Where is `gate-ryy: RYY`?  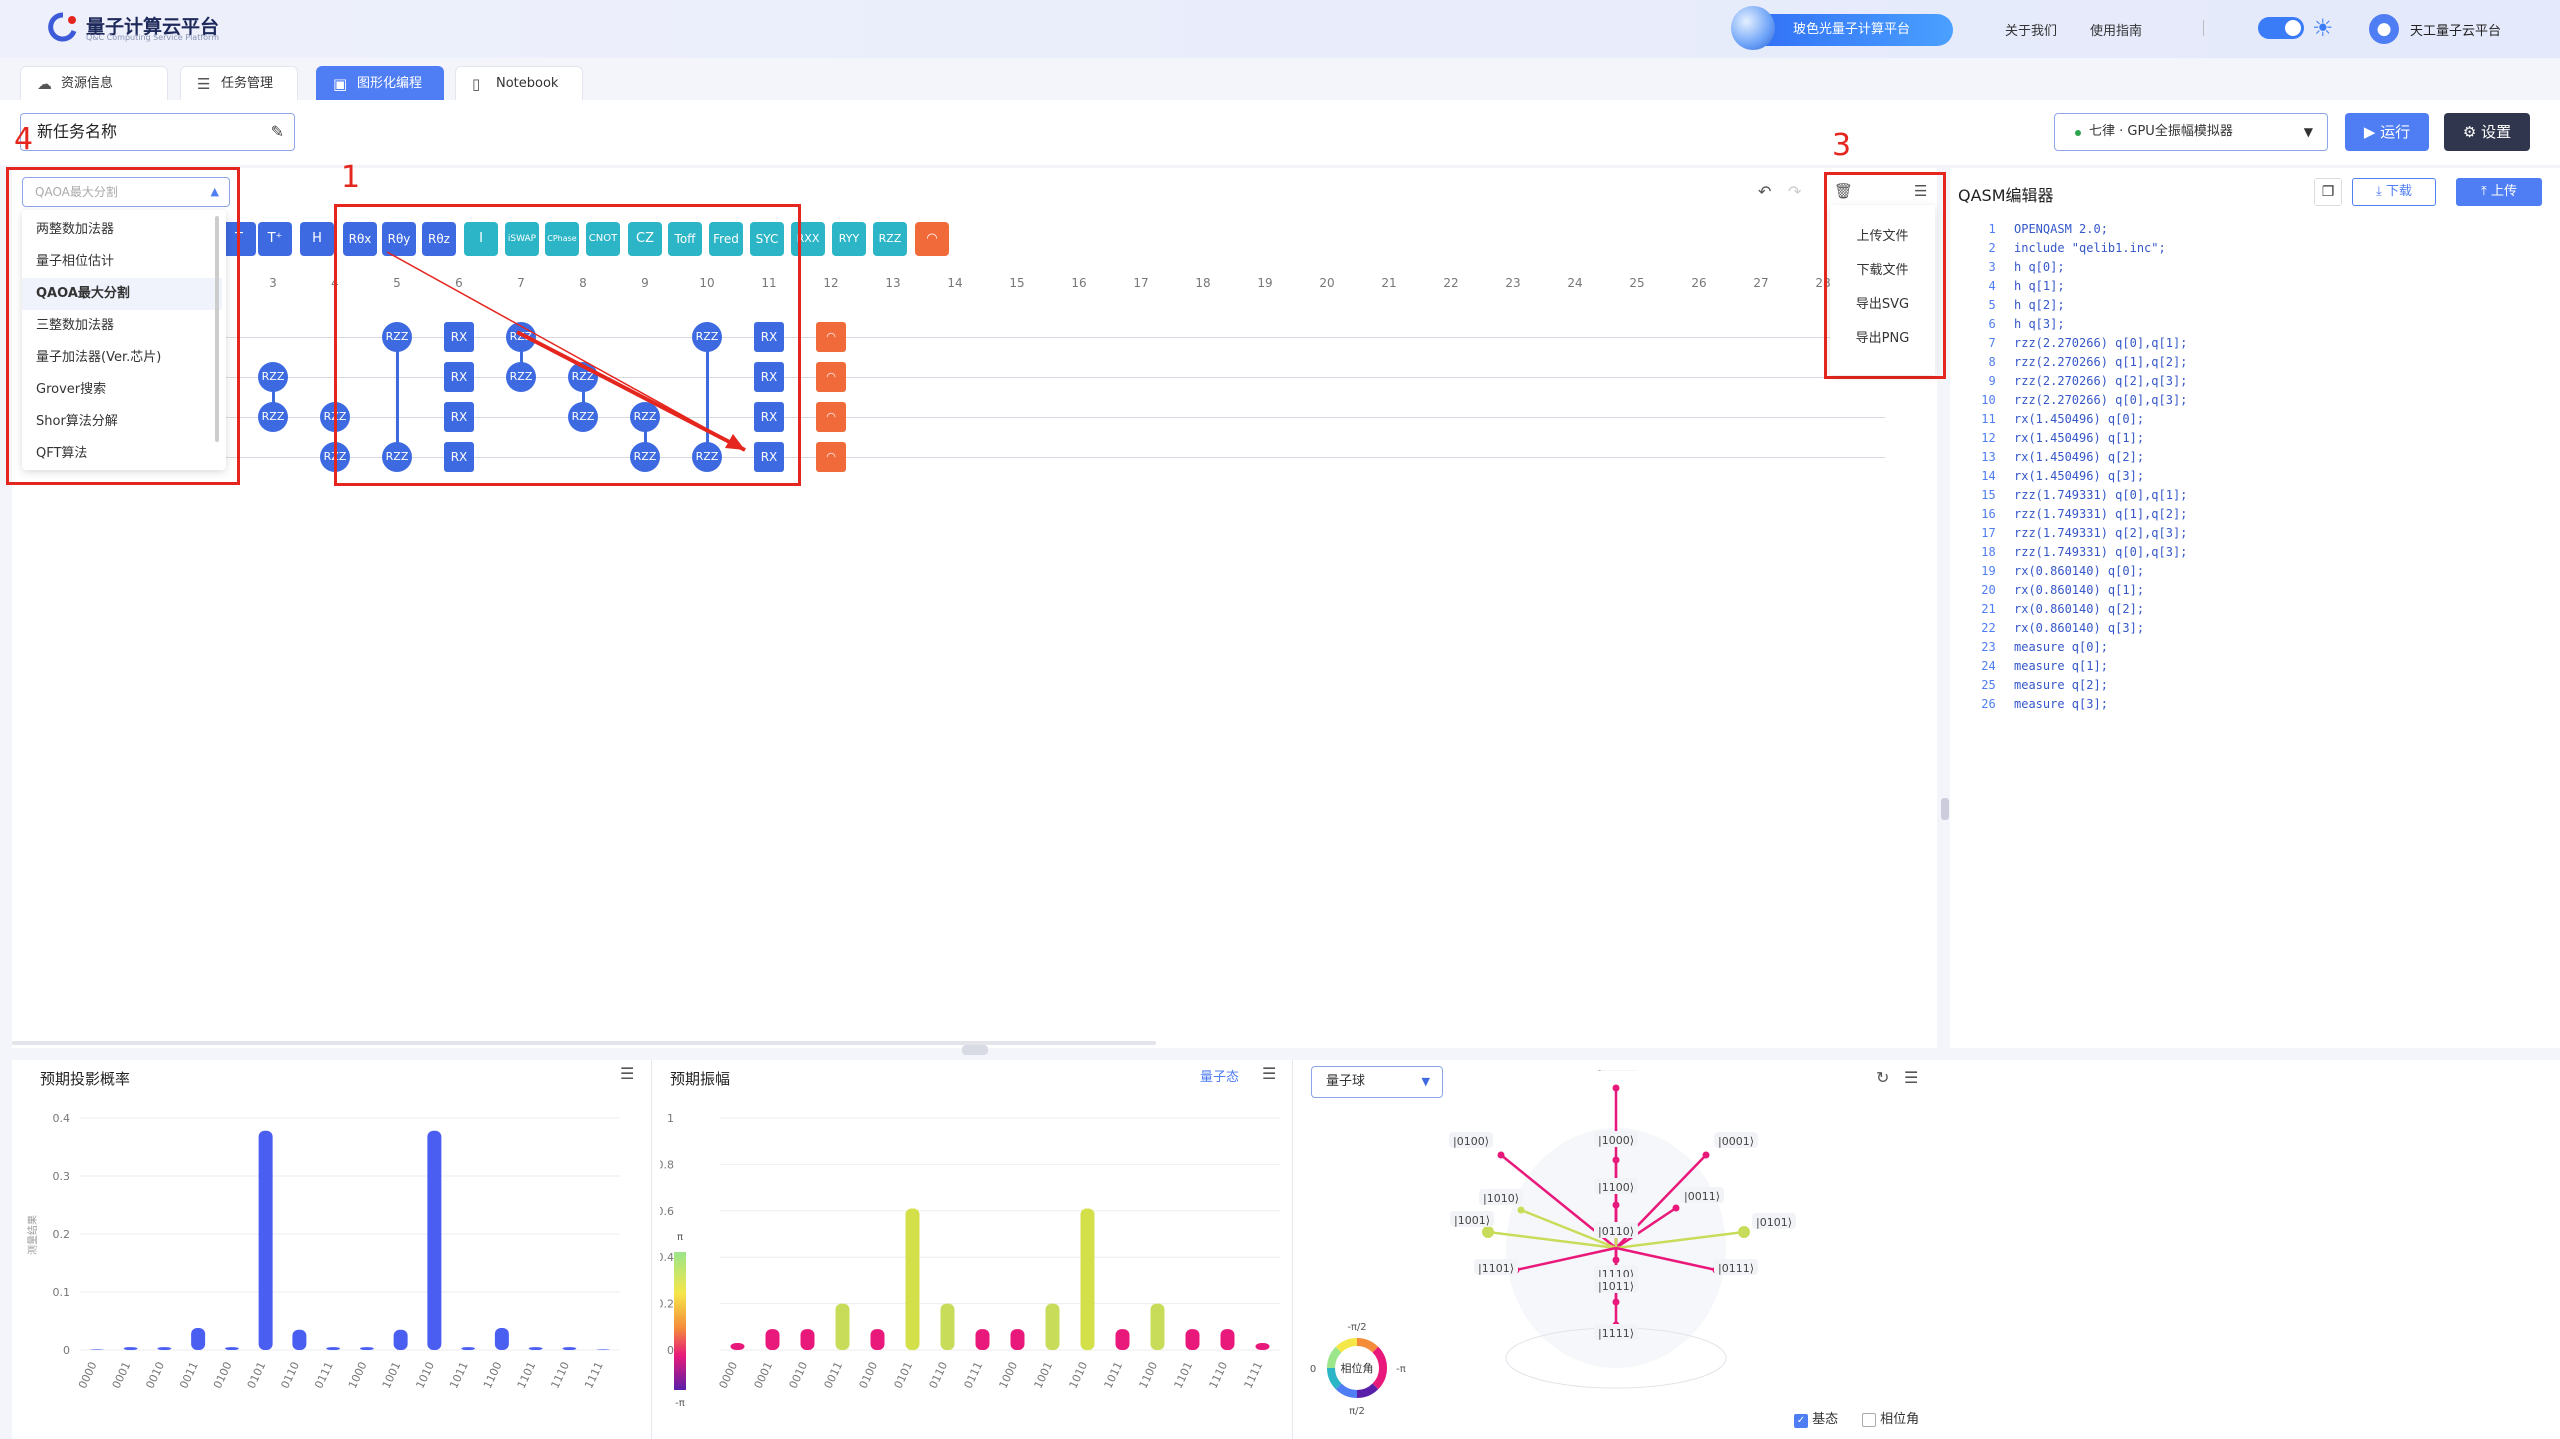 gate-ryy: RYY is located at coordinates (849, 239).